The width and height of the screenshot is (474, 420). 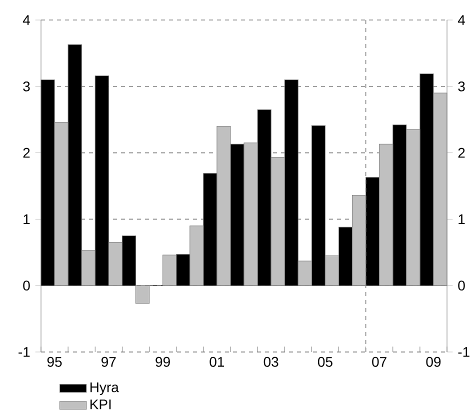 I want to click on x-tick-label: 95, so click(x=54, y=361).